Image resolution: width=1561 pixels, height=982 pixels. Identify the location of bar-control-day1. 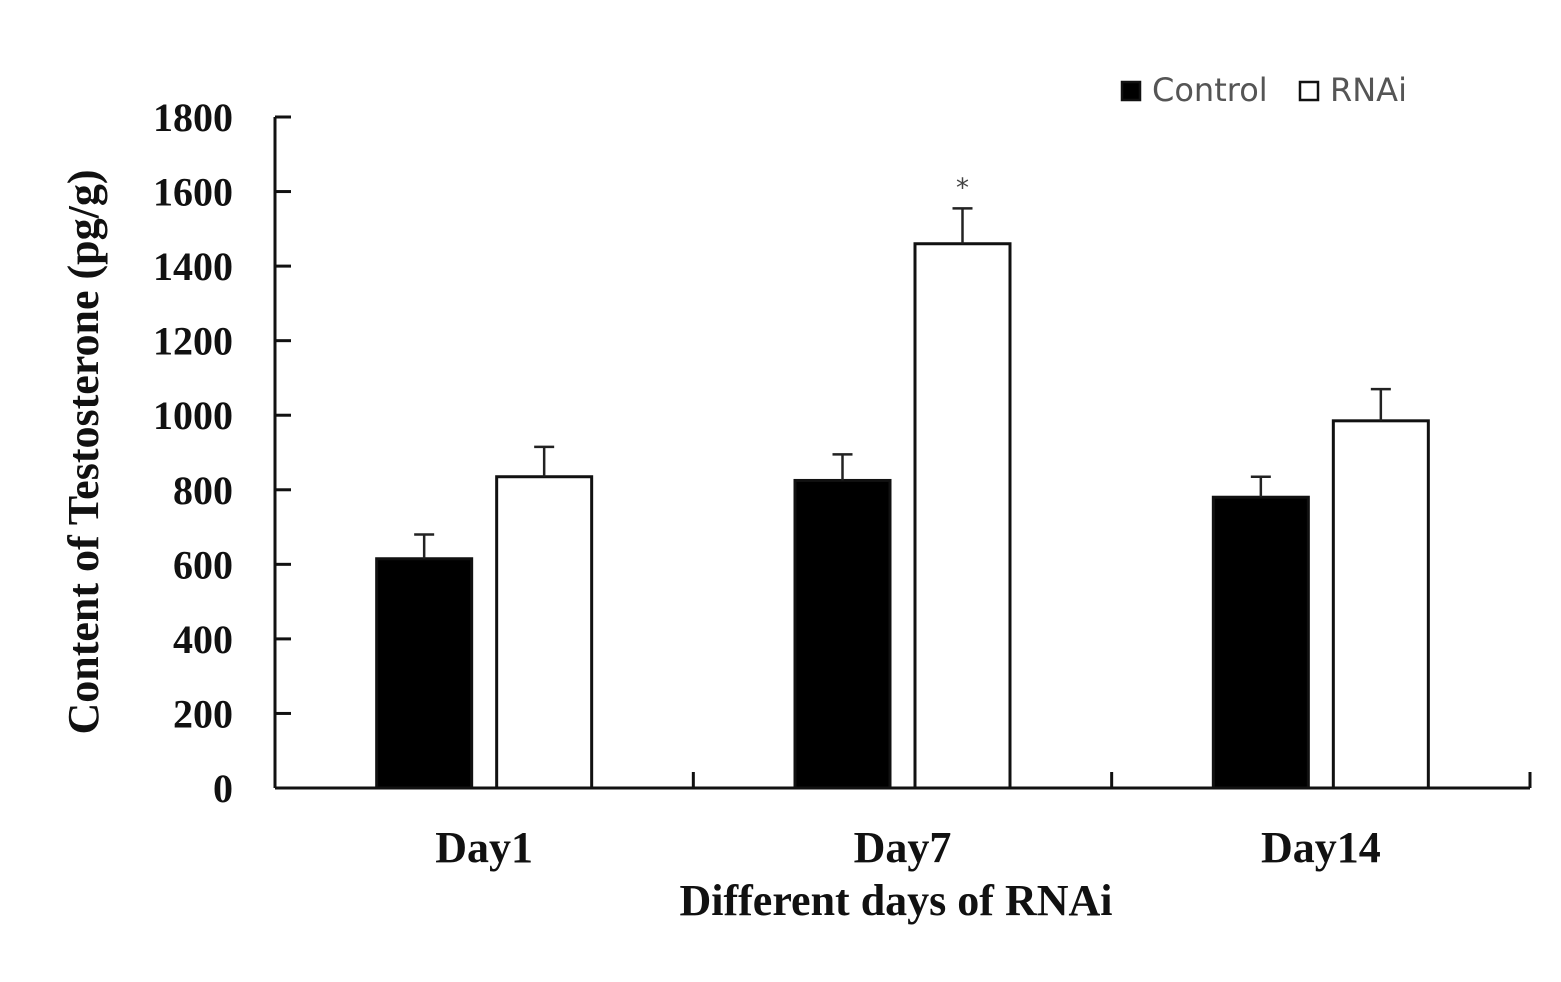
(424, 673).